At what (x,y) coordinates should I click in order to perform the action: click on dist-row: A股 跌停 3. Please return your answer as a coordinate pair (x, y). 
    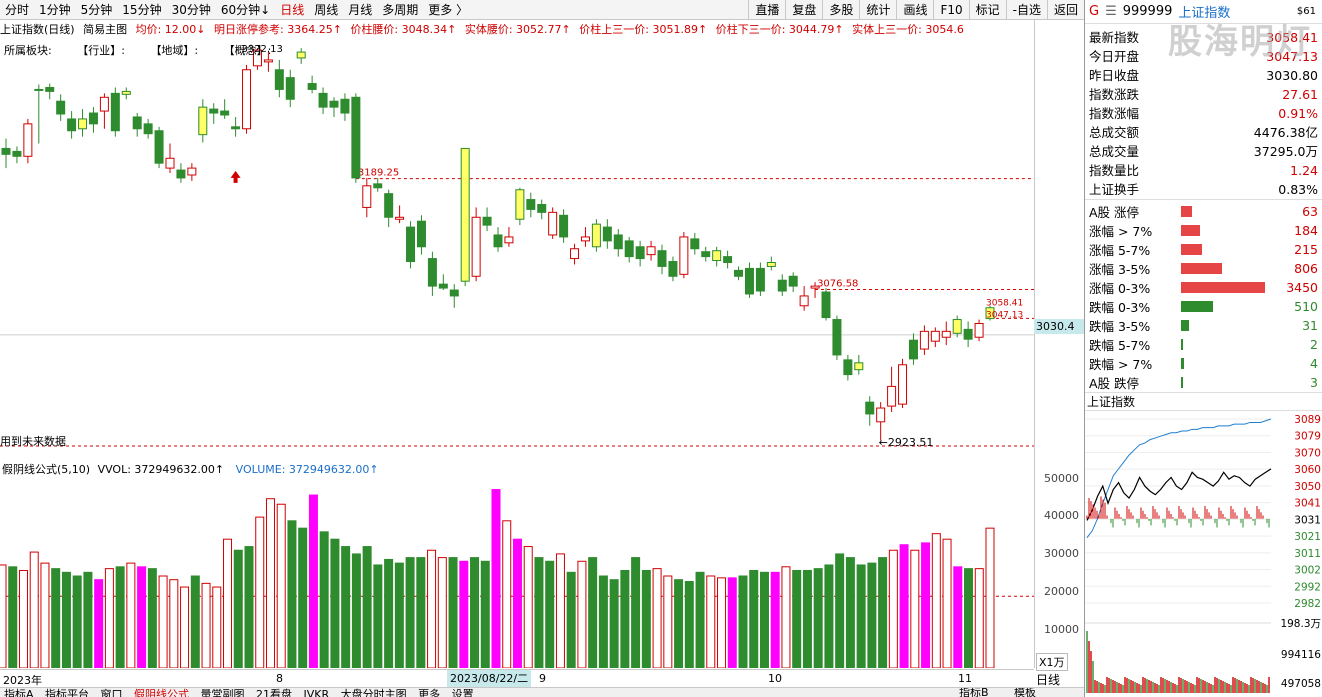
    Looking at the image, I should click on (1203, 382).